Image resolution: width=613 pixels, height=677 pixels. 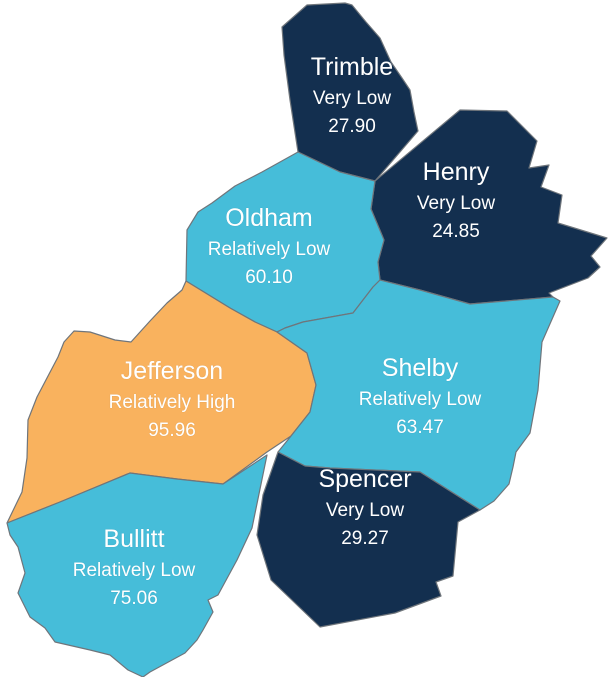 What do you see at coordinates (137, 565) in the screenshot?
I see `county-bullitt-shape` at bounding box center [137, 565].